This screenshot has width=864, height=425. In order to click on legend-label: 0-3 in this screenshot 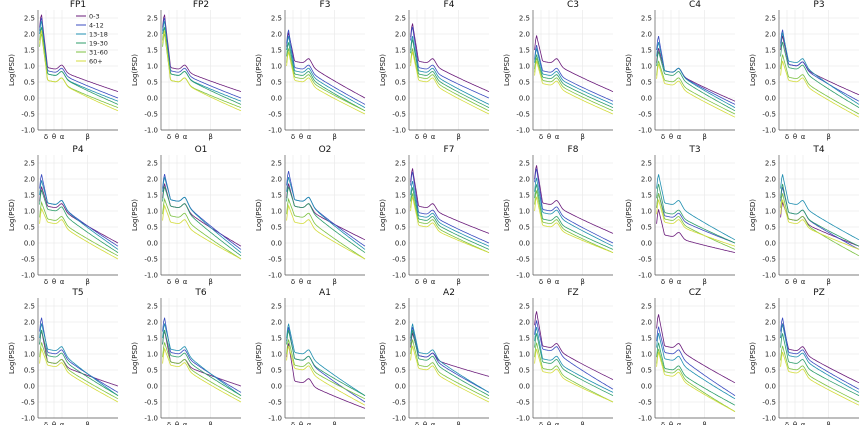, I will do `click(94, 16)`.